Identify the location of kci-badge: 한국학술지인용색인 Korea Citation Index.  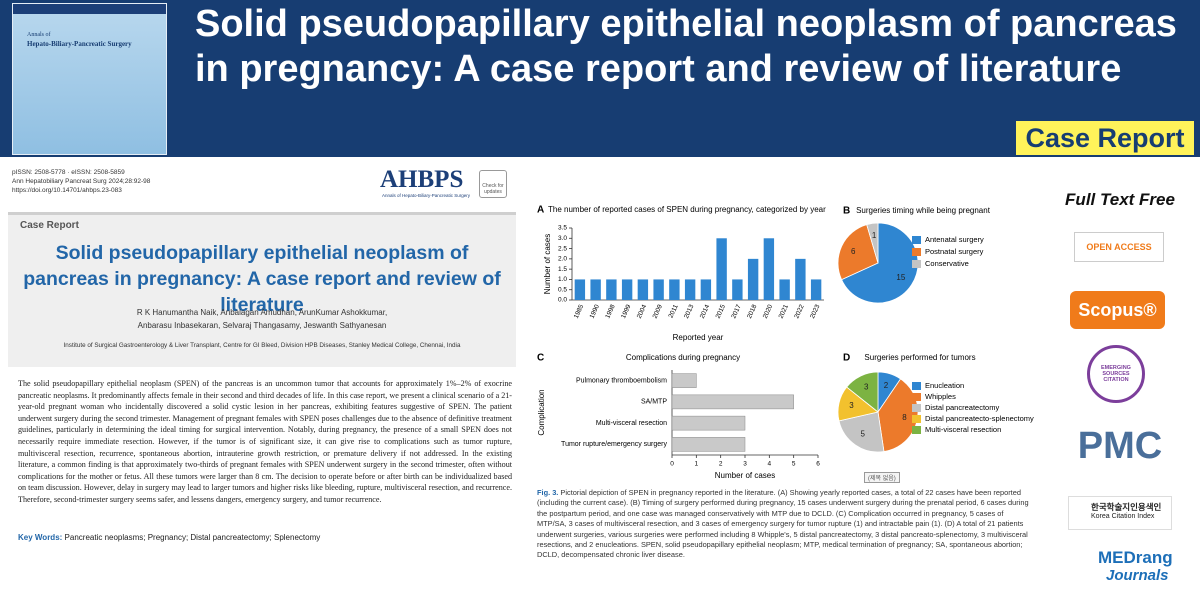
(1120, 513).